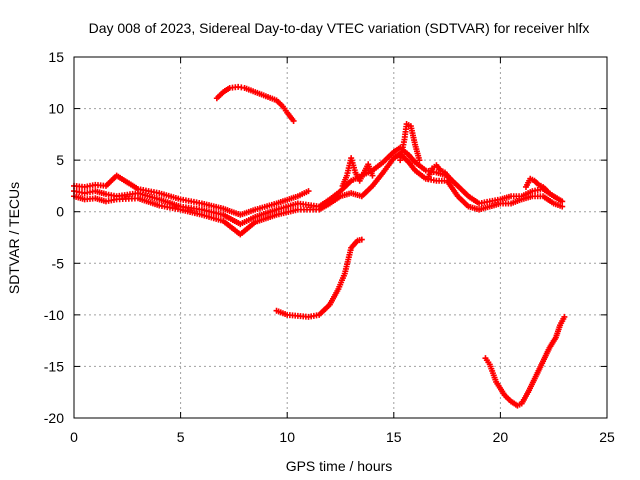  What do you see at coordinates (339, 466) in the screenshot?
I see `x-axis-label: GPS time / hours` at bounding box center [339, 466].